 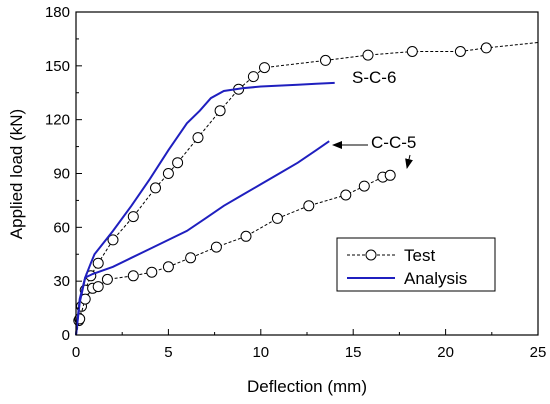 I want to click on x-tick-label: 20, so click(x=445, y=352).